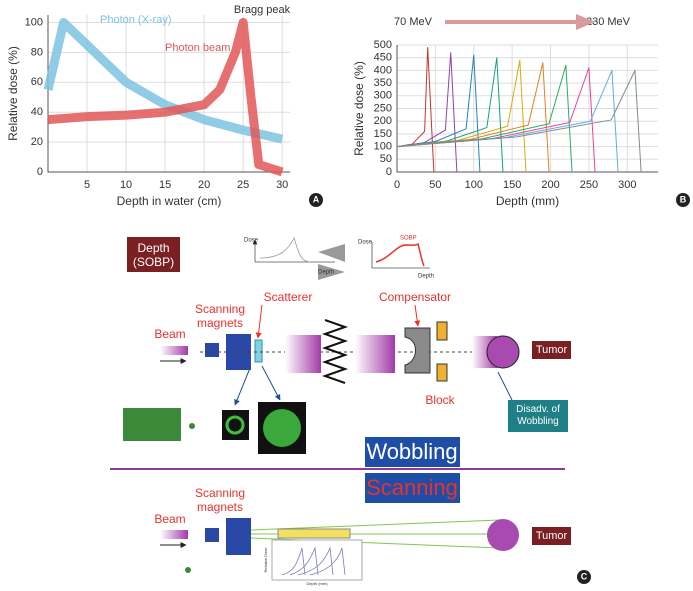  Describe the element at coordinates (538, 416) in the screenshot. I see `note-box: Disadv. of Wobbling` at that location.